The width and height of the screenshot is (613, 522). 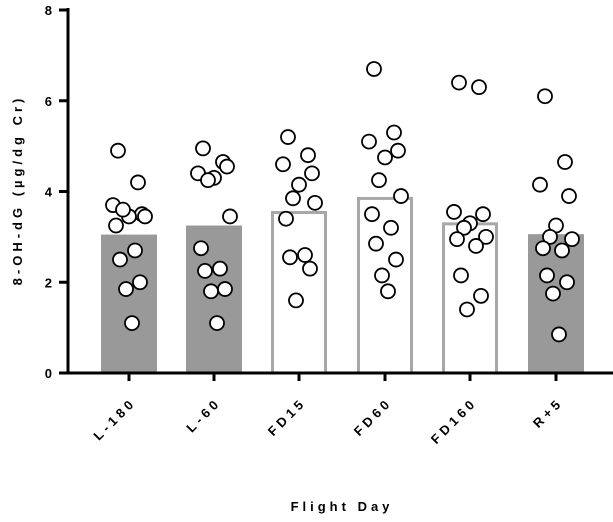 What do you see at coordinates (49, 192) in the screenshot?
I see `y-tick-label: 4` at bounding box center [49, 192].